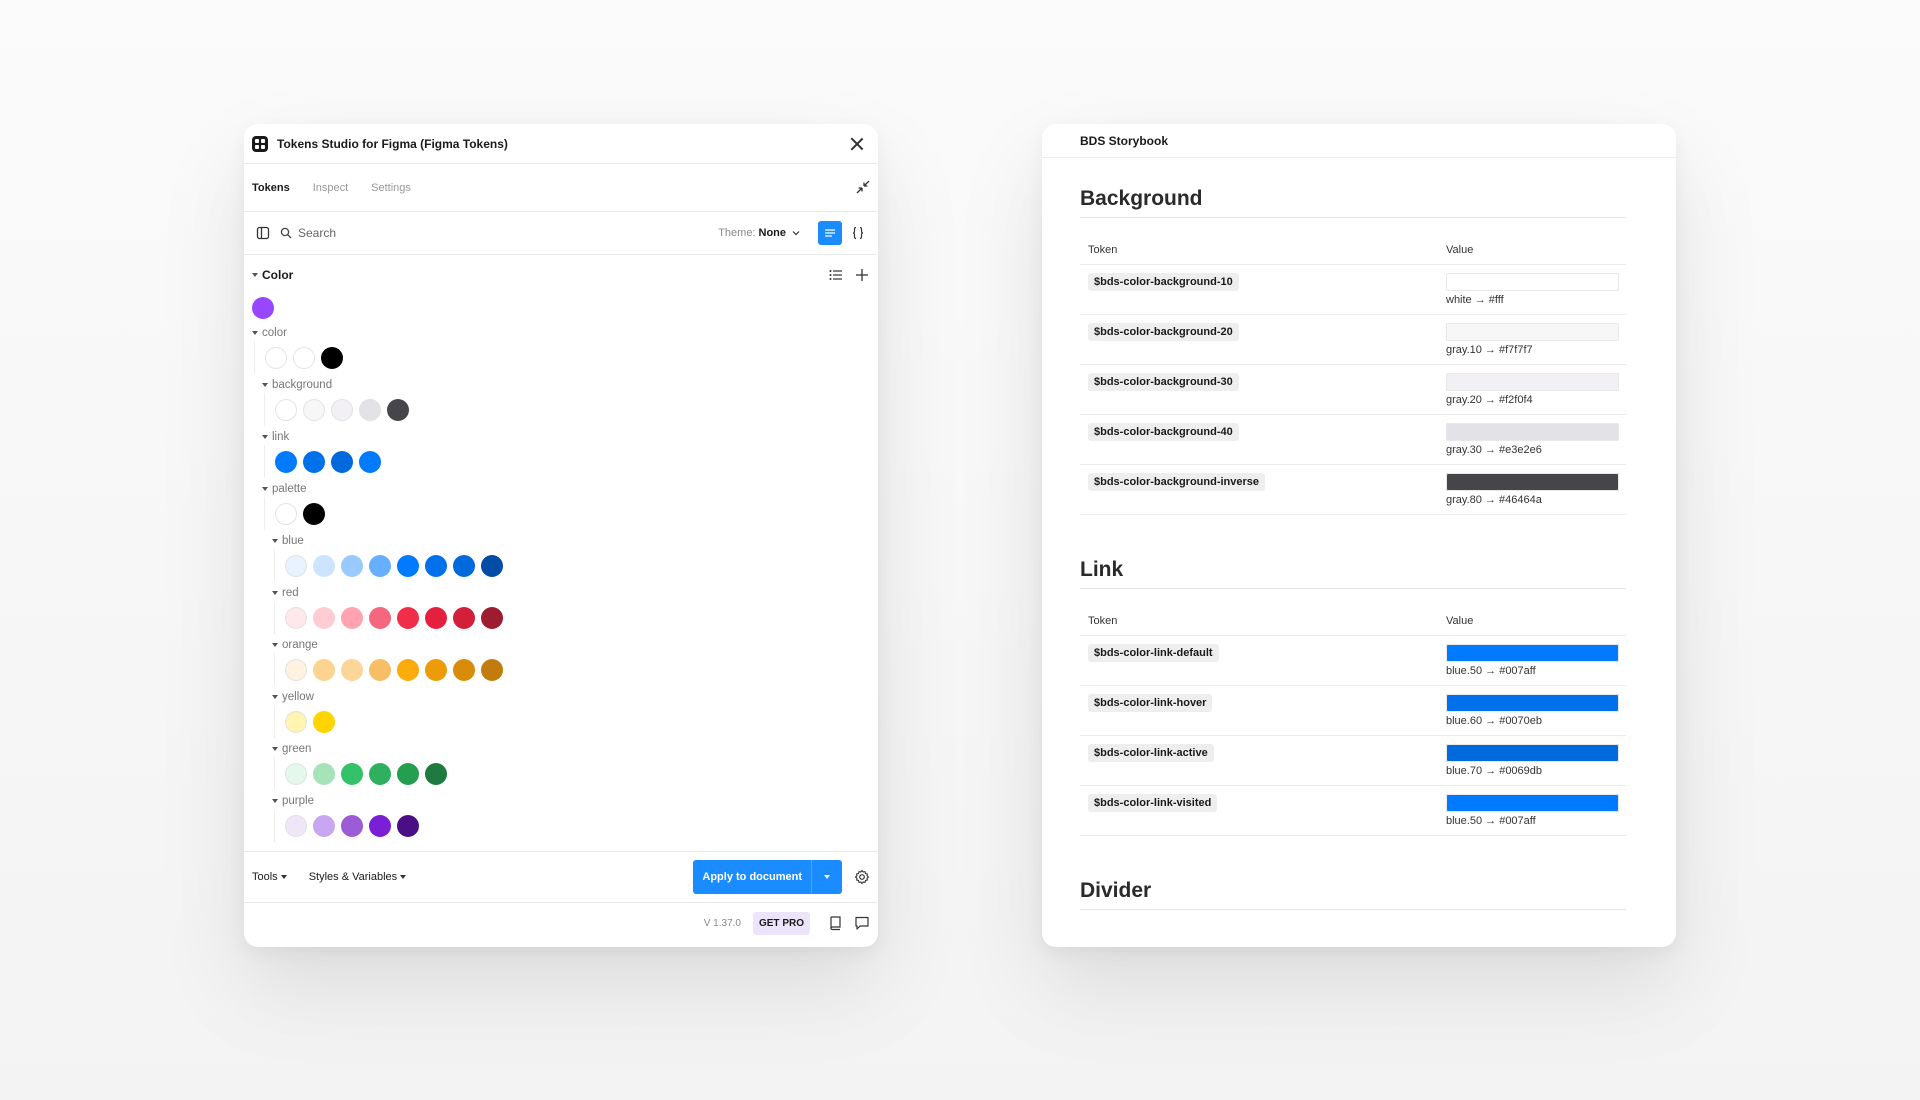 Image resolution: width=1920 pixels, height=1100 pixels. I want to click on subgroup-header-green: green, so click(571, 749).